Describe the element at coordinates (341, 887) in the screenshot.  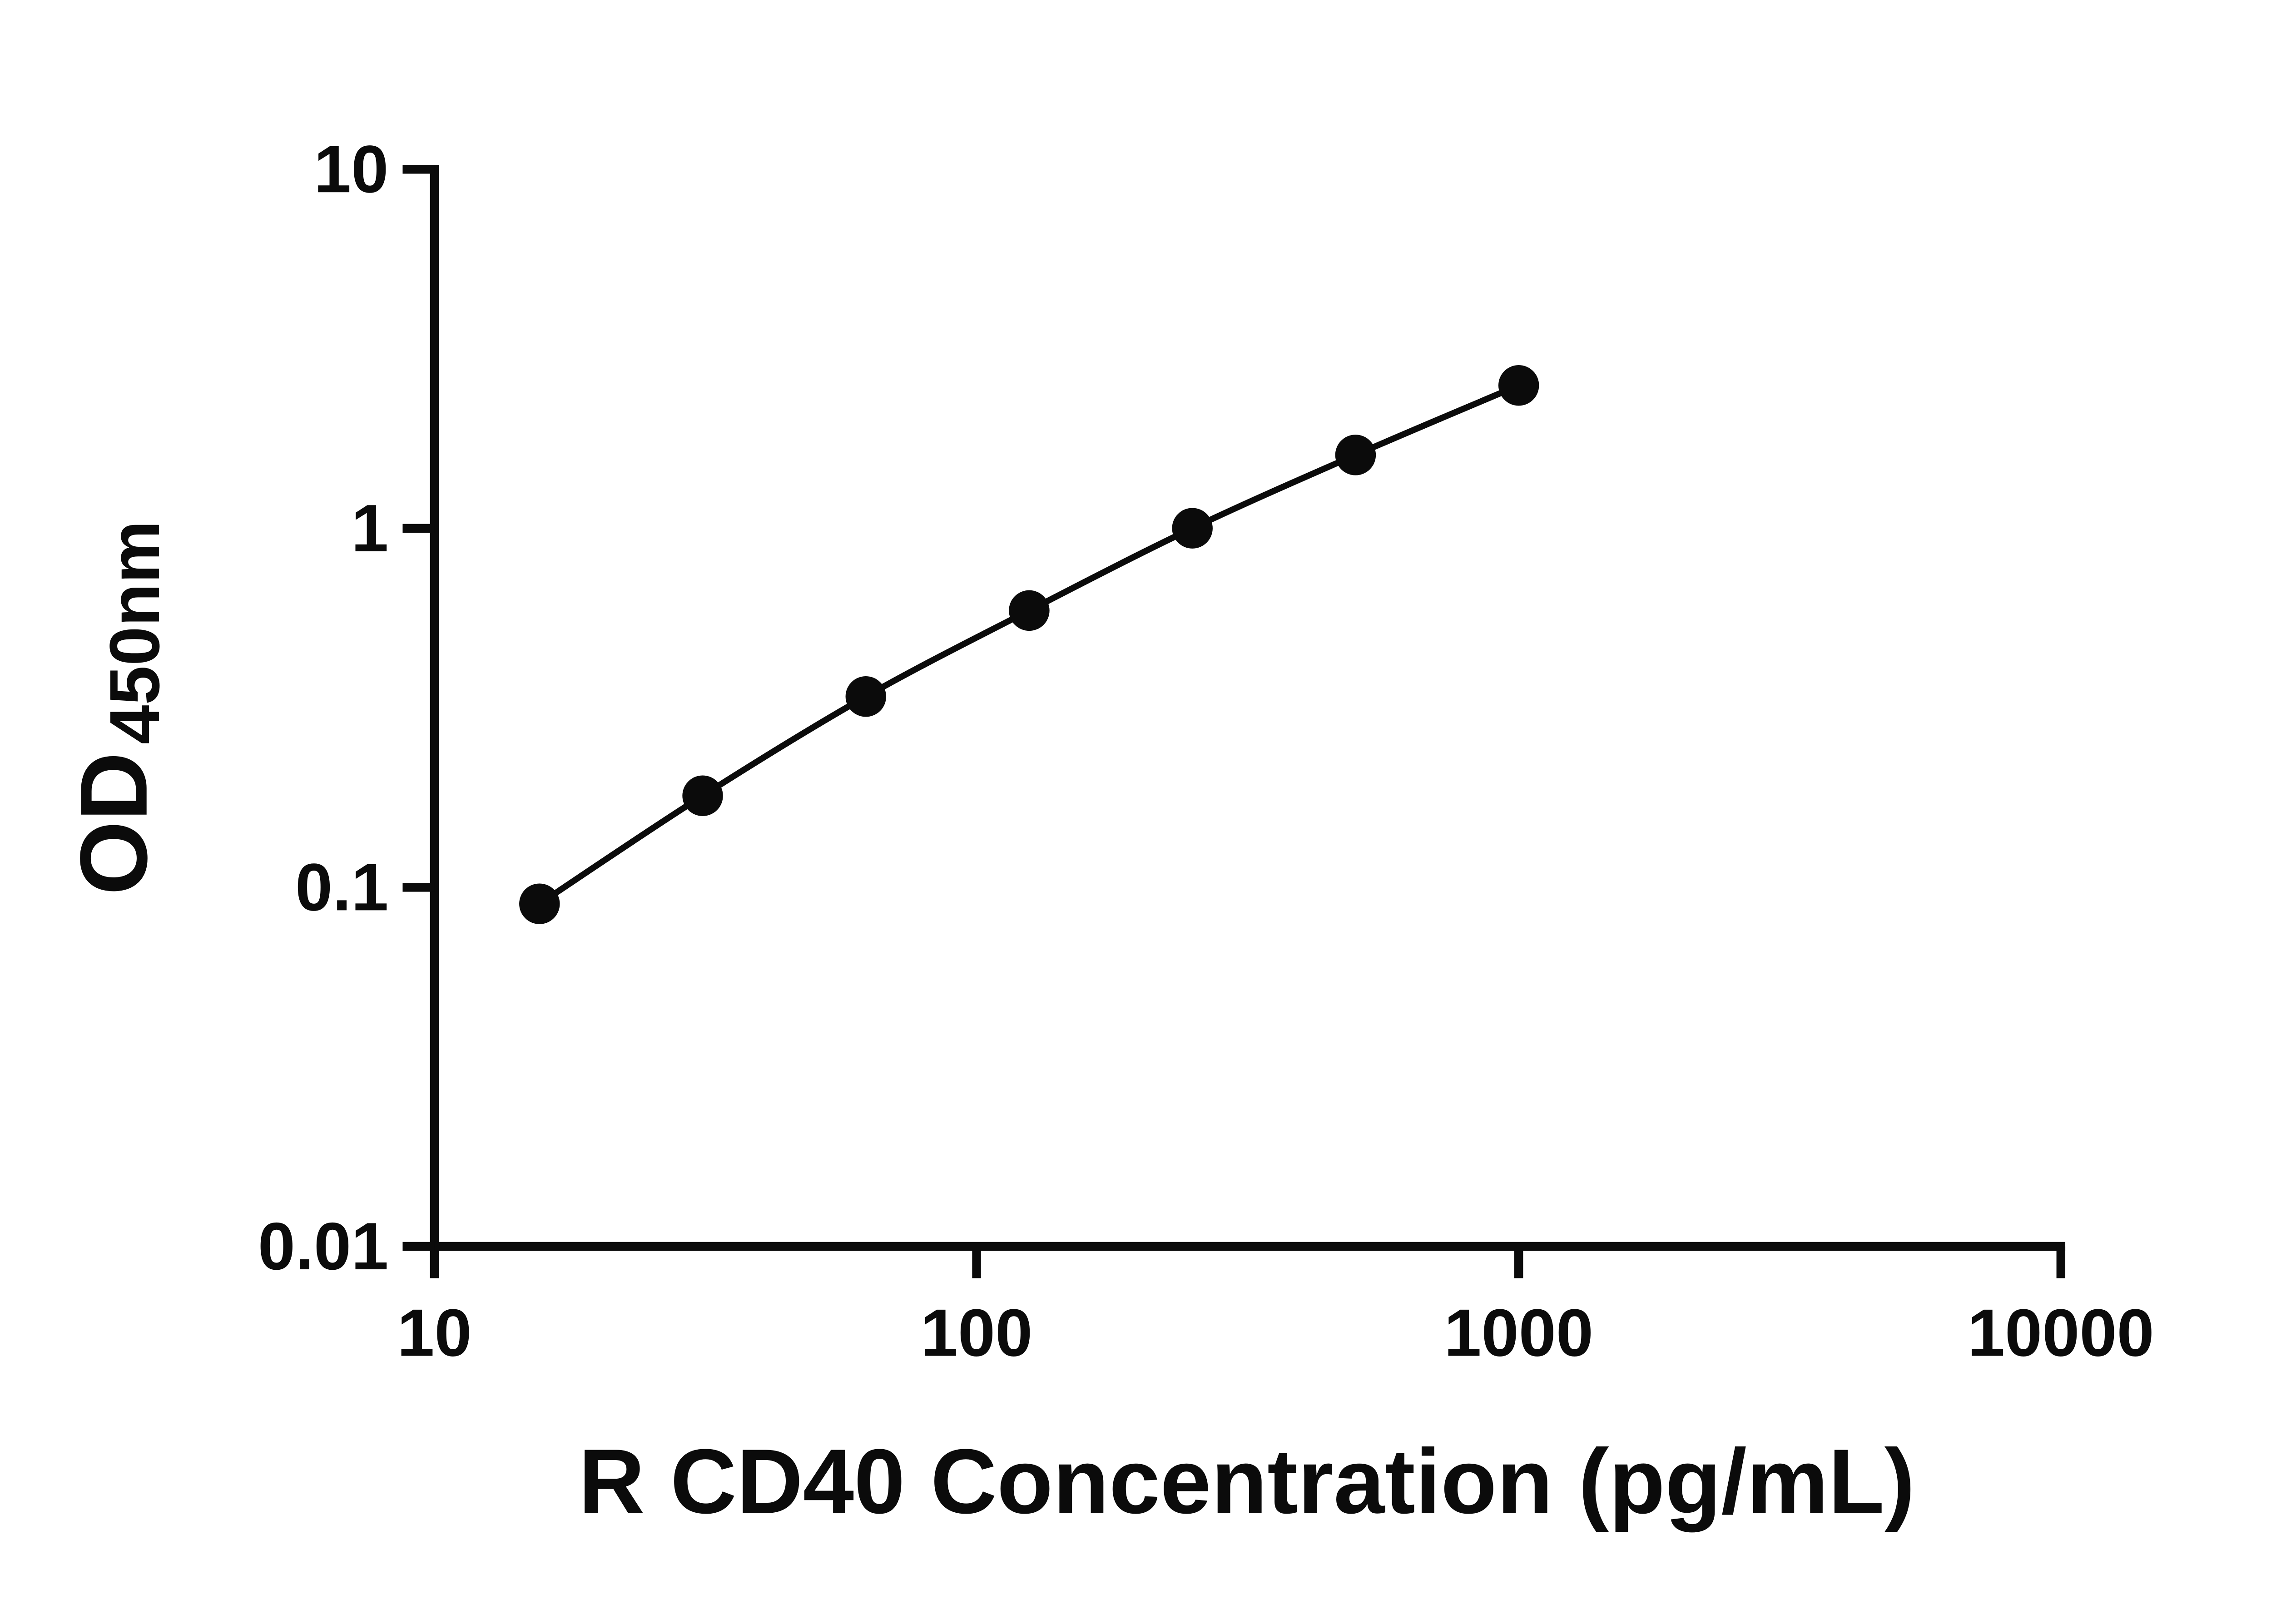
I see `y-tick-label: 0.1` at that location.